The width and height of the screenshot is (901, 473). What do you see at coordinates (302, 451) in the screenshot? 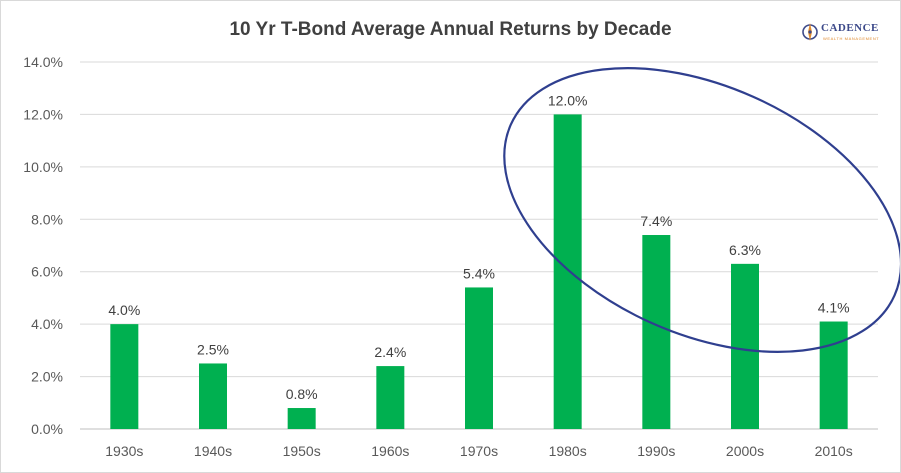
I see `x-tick-label: 1950s` at bounding box center [302, 451].